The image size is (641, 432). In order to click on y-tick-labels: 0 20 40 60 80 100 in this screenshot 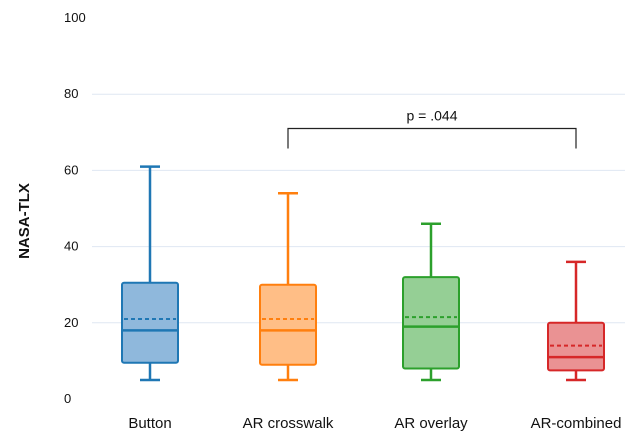, I will do `click(75, 208)`.